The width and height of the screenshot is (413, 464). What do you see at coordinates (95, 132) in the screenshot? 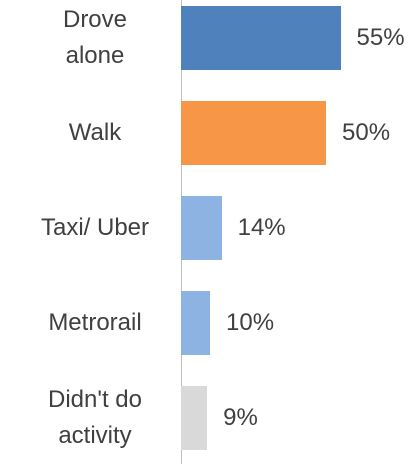
I see `category-label: Walk` at bounding box center [95, 132].